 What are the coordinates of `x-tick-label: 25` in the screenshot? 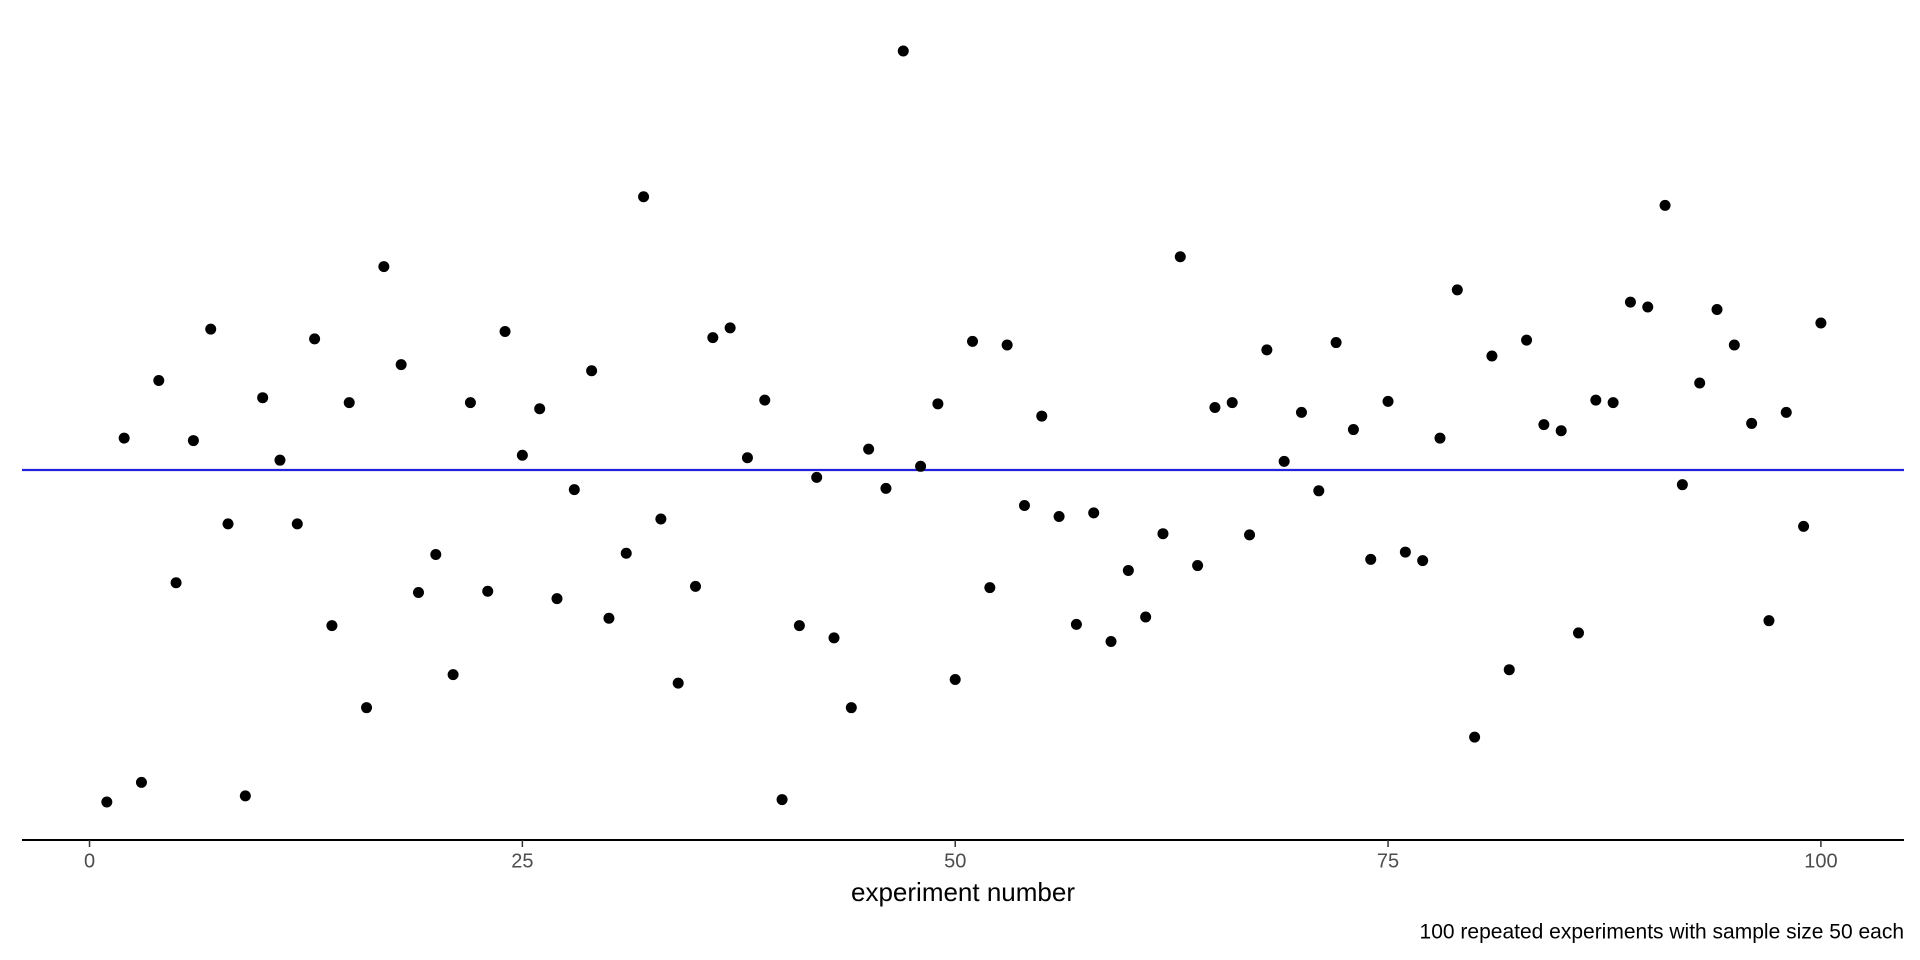 It's located at (522, 861).